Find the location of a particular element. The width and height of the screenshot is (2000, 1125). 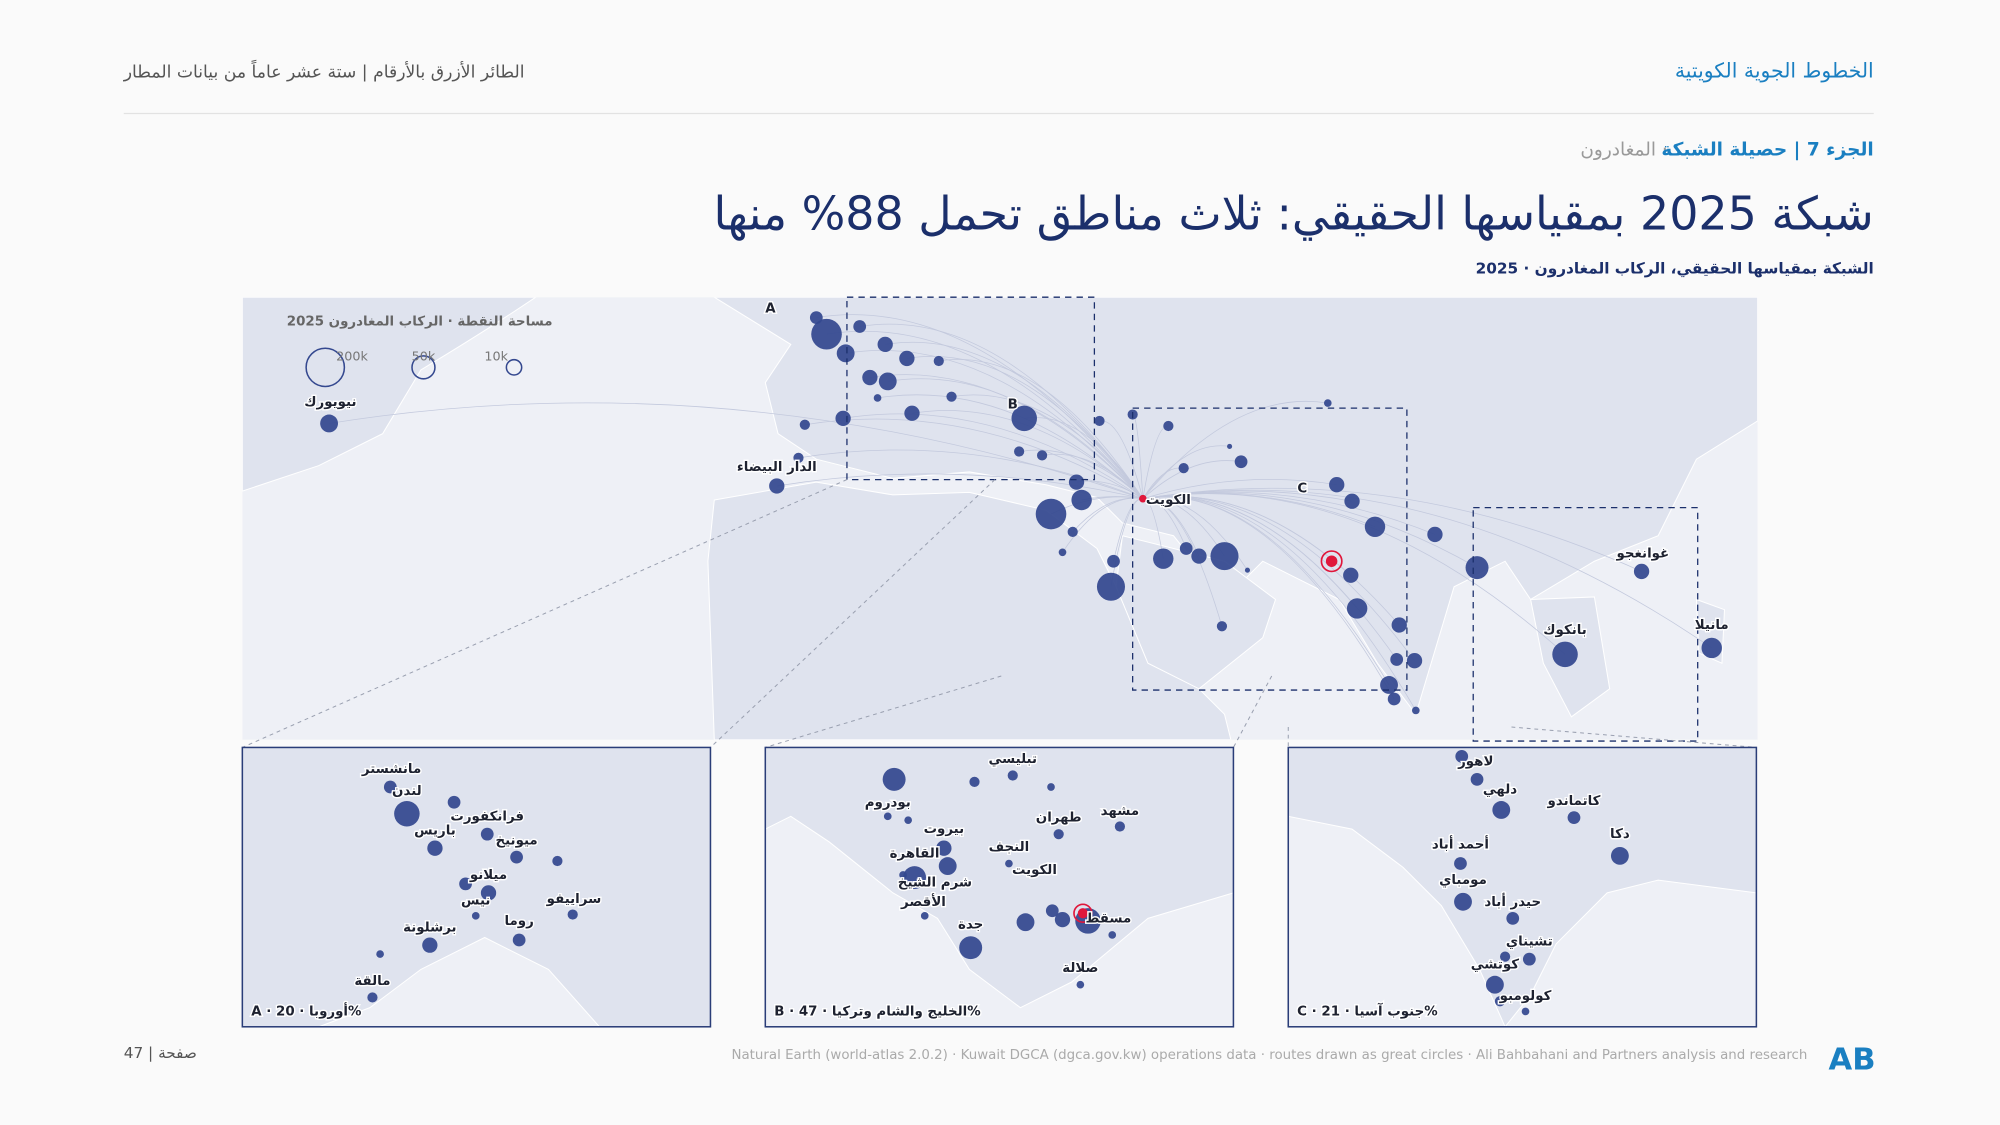

inset-caption: A · أوروبا · 20% is located at coordinates (306, 1010).